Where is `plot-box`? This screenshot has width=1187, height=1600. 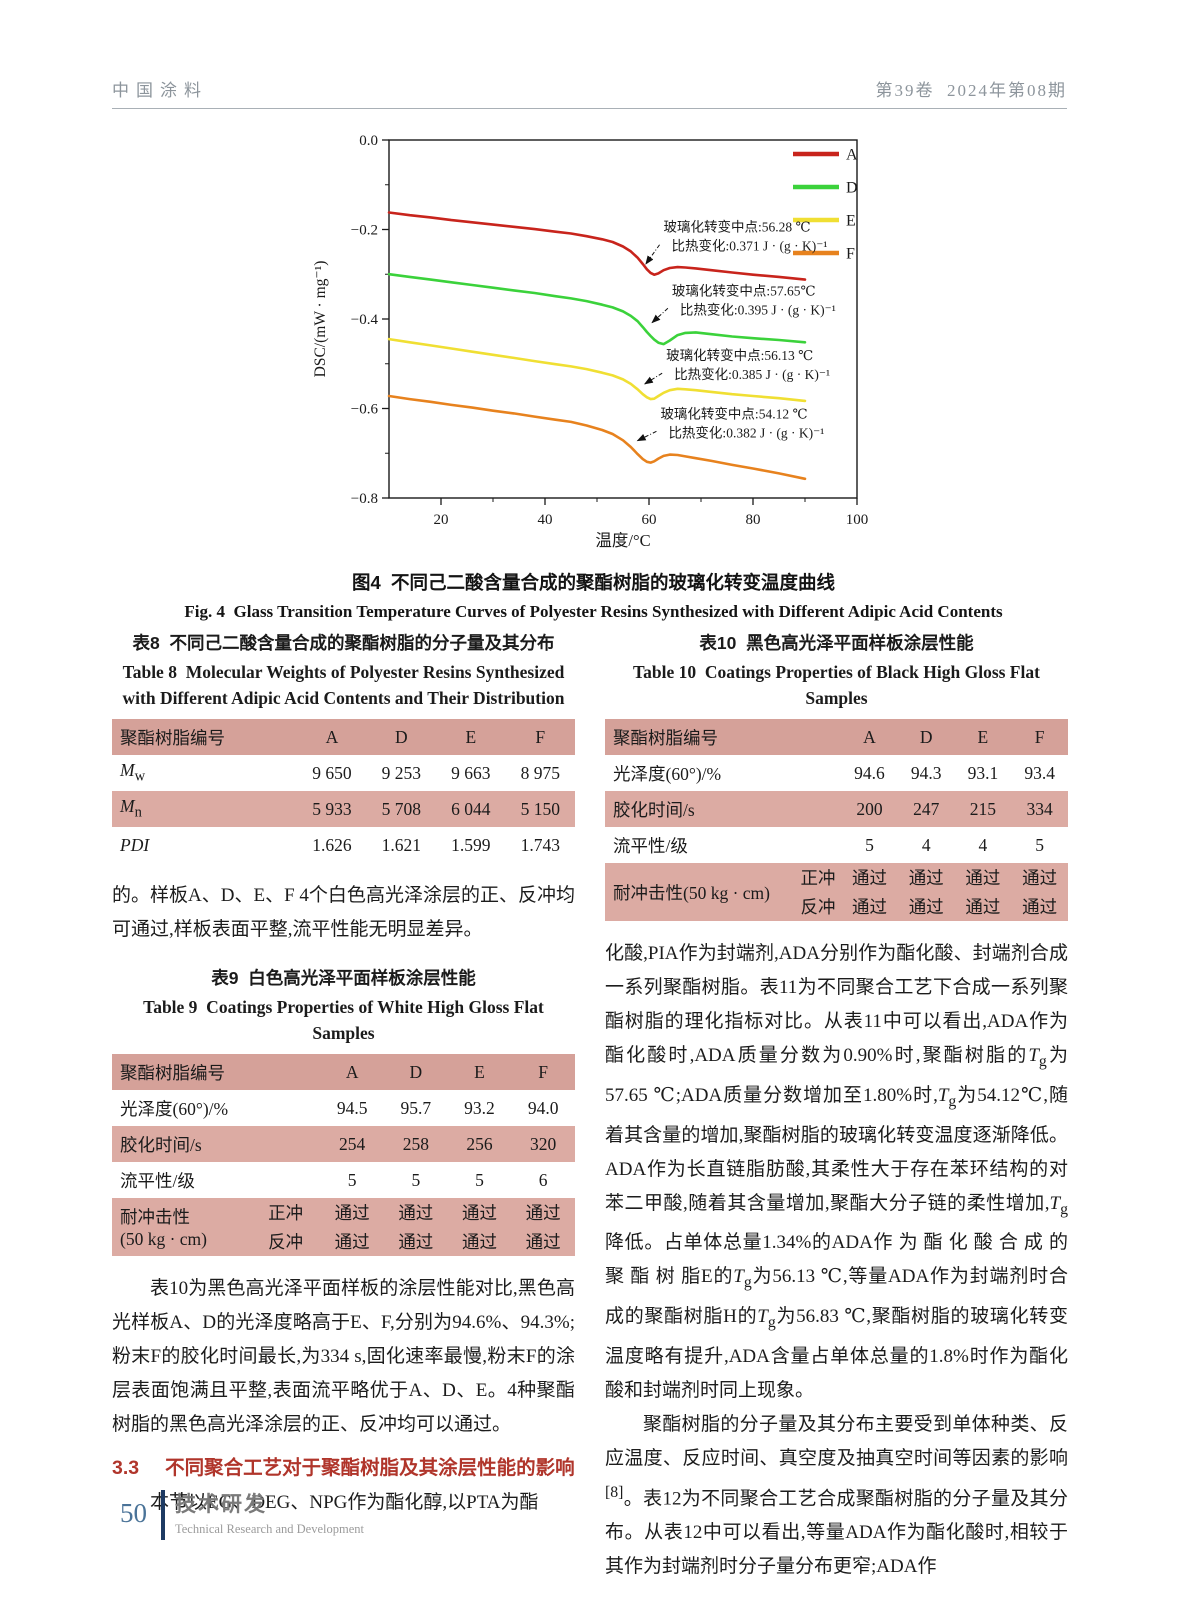
plot-box is located at coordinates (623, 319).